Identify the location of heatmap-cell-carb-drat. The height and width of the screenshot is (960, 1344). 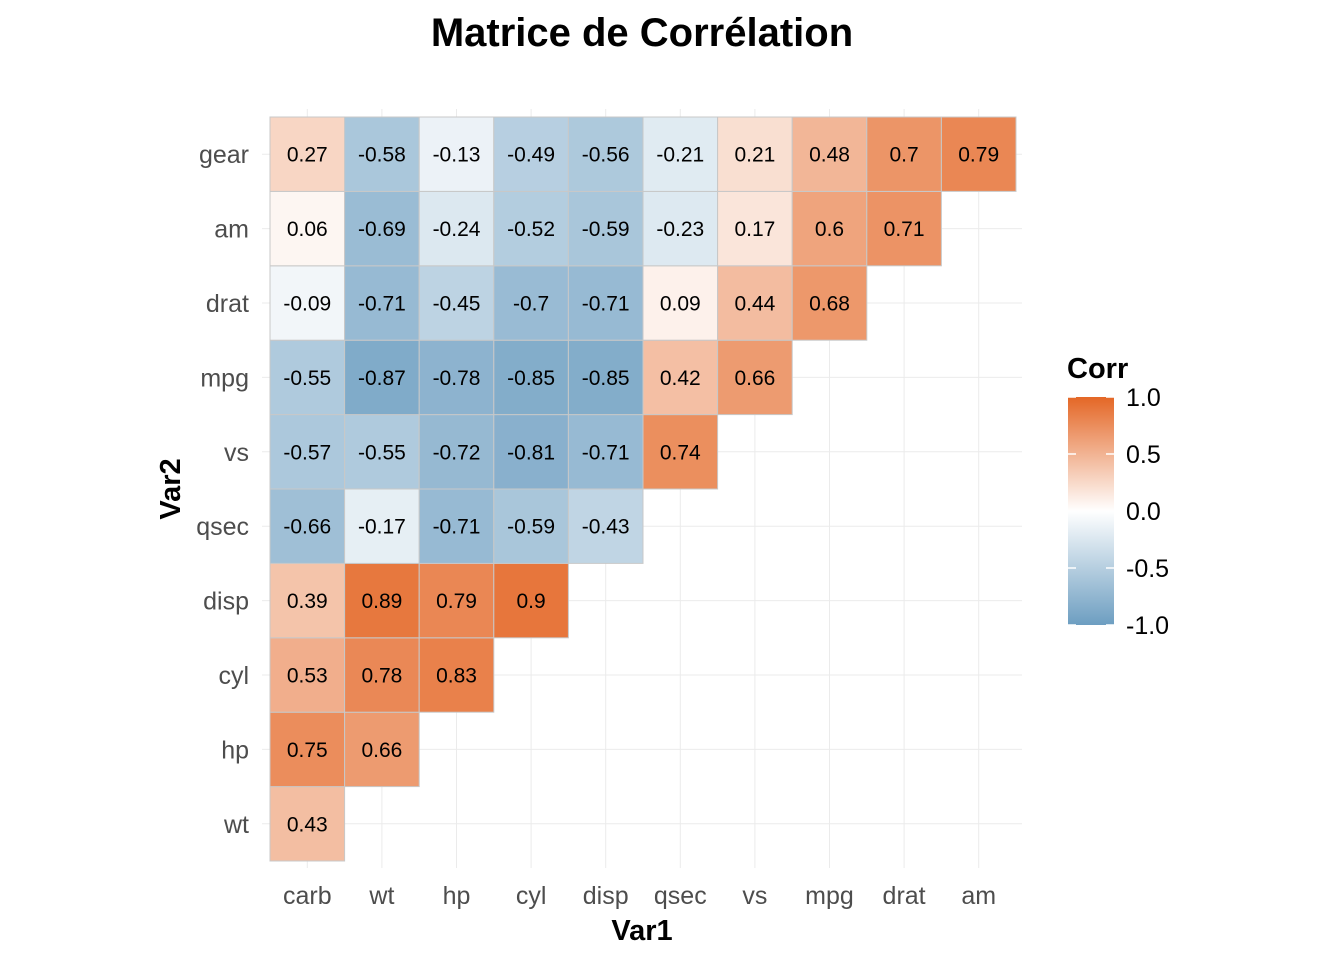
(307, 303).